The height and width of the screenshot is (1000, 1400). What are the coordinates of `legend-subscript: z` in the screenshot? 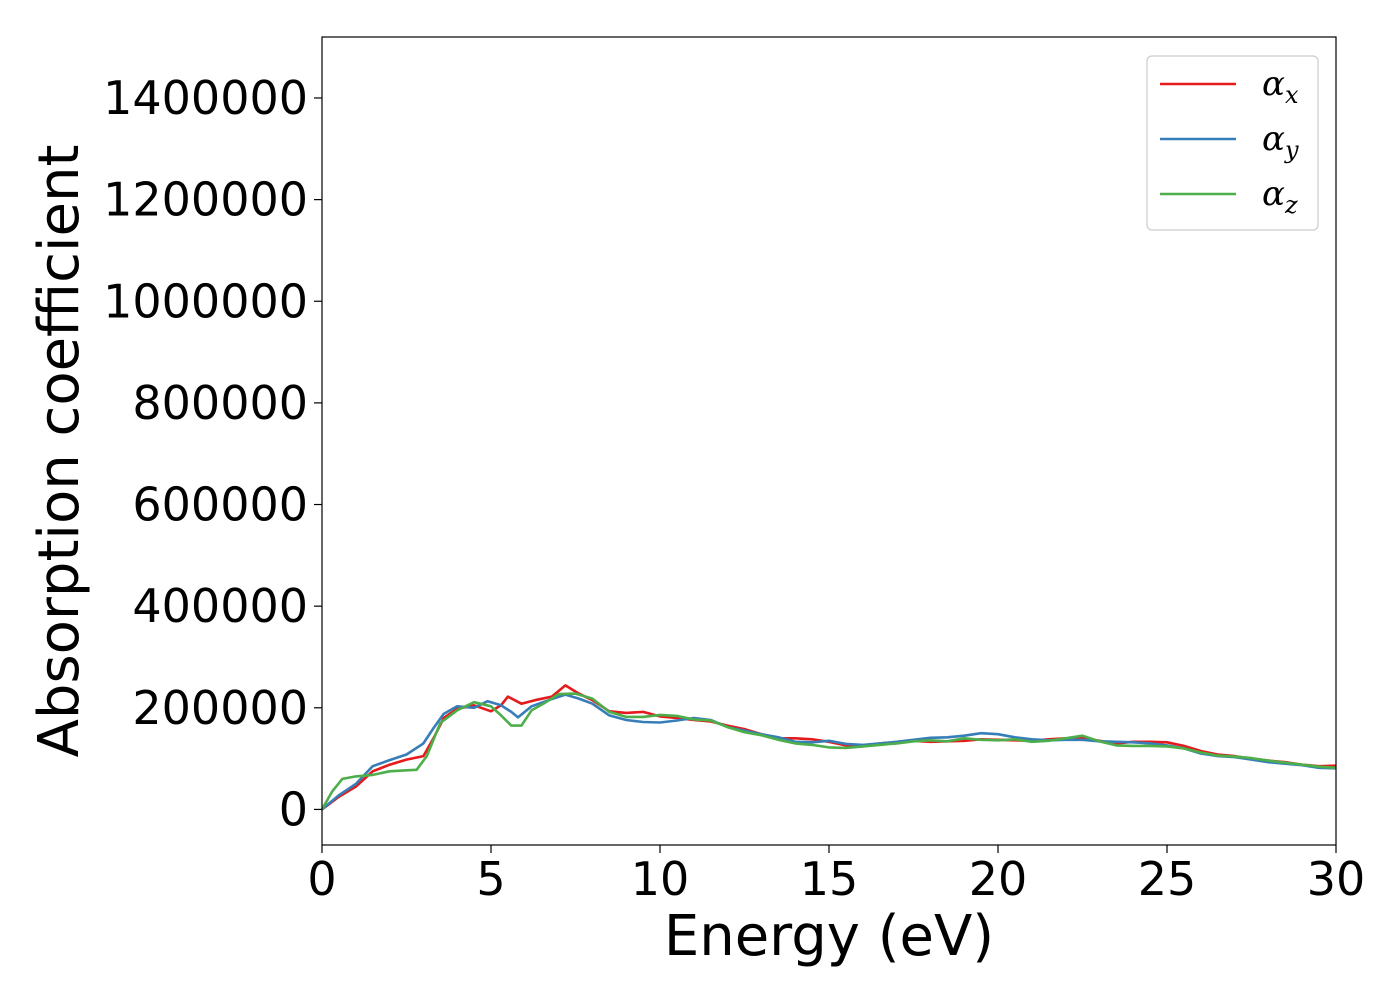 It's located at (1291, 205).